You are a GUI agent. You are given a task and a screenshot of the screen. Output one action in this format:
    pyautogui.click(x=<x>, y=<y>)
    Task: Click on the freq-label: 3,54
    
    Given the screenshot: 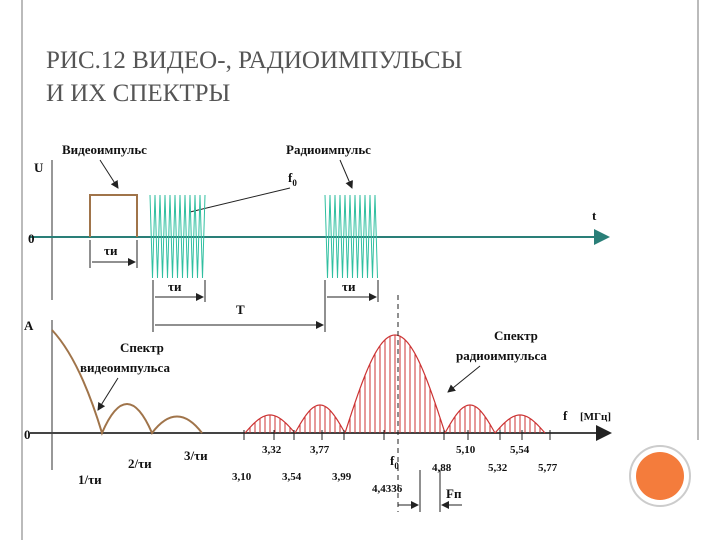 What is the action you would take?
    pyautogui.click(x=292, y=477)
    